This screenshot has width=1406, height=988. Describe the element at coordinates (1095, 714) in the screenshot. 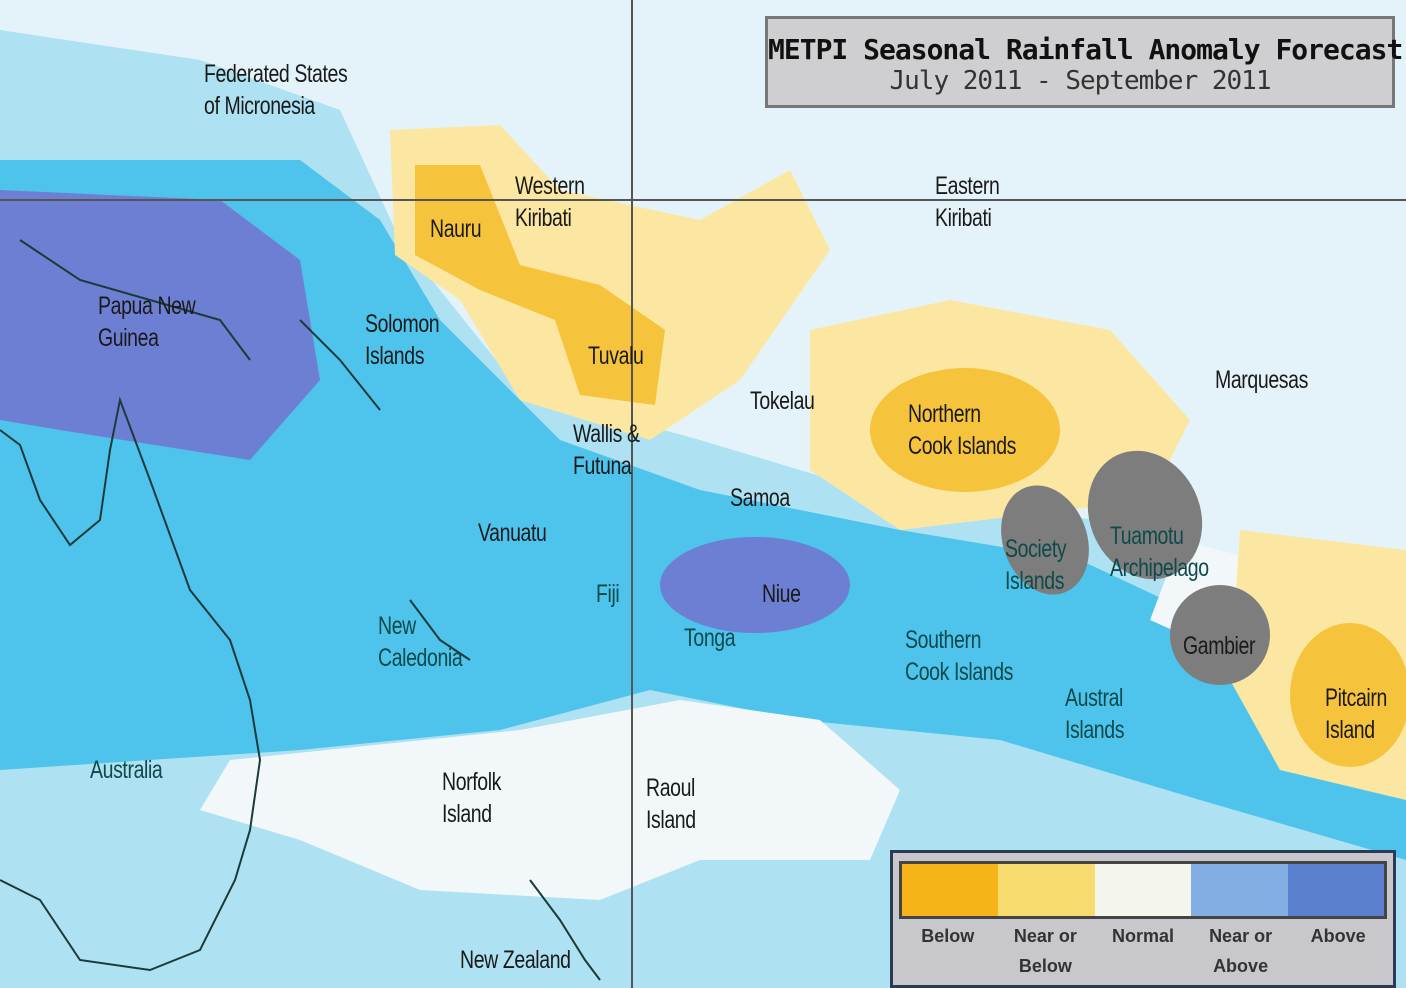

I see `label-austral: Austral Islands` at that location.